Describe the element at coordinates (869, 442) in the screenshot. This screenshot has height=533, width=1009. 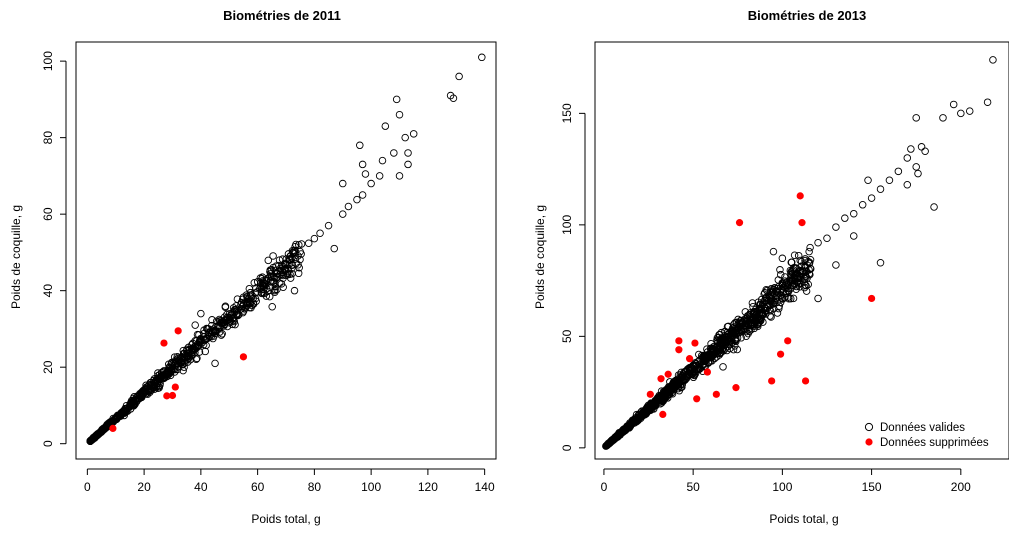
I see `legend-marker-deleted` at that location.